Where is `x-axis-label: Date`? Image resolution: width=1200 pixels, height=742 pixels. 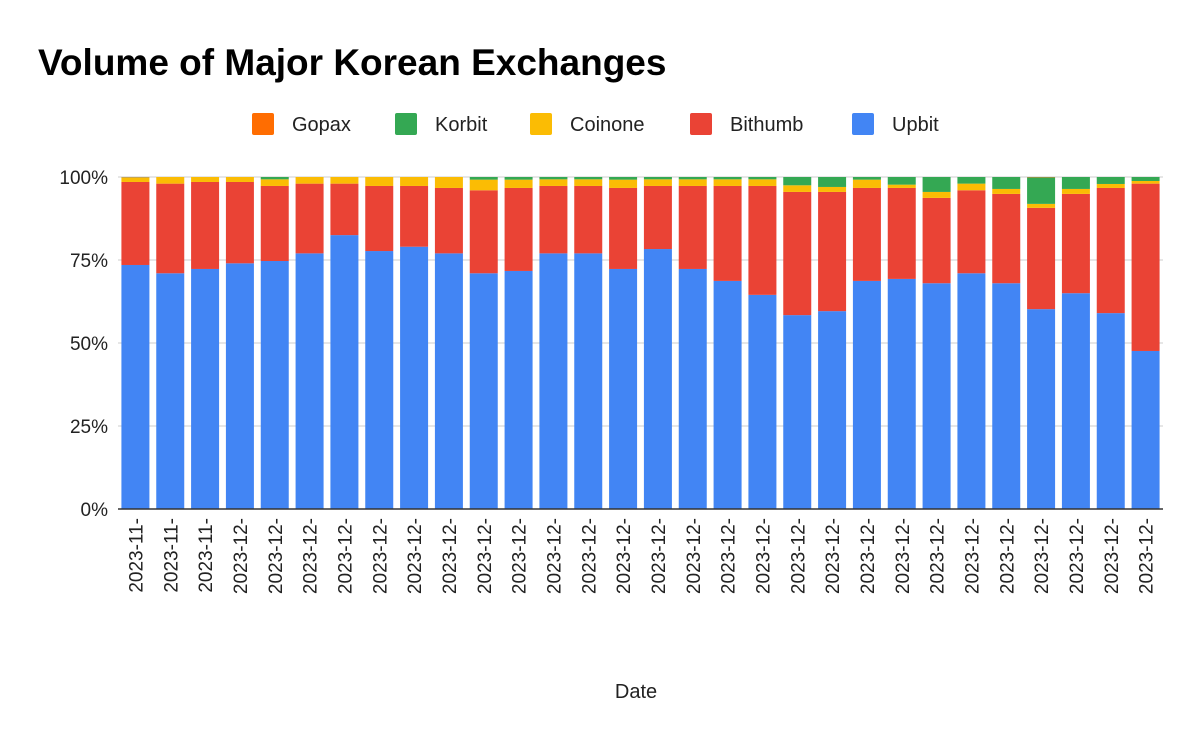 x-axis-label: Date is located at coordinates (636, 692).